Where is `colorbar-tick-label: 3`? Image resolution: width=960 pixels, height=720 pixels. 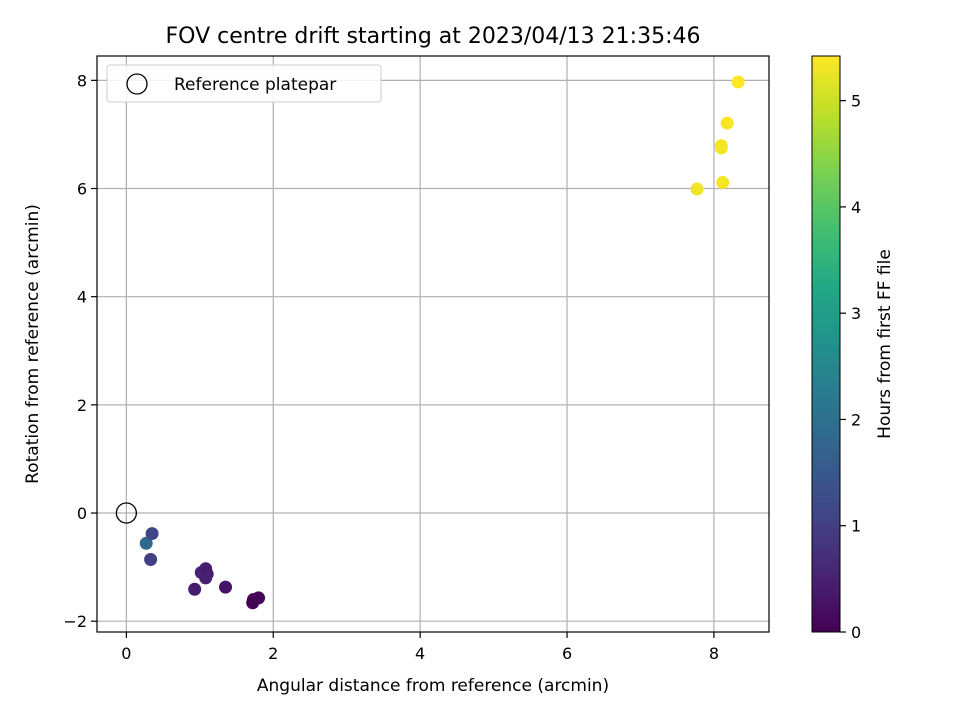 colorbar-tick-label: 3 is located at coordinates (856, 313).